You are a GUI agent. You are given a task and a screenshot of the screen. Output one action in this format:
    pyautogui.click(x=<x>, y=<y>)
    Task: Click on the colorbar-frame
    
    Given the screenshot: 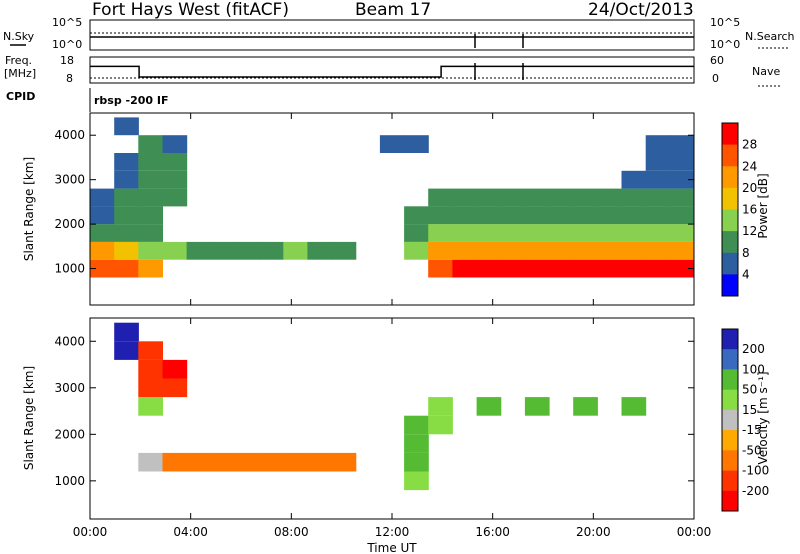 What is the action you would take?
    pyautogui.click(x=730, y=209)
    